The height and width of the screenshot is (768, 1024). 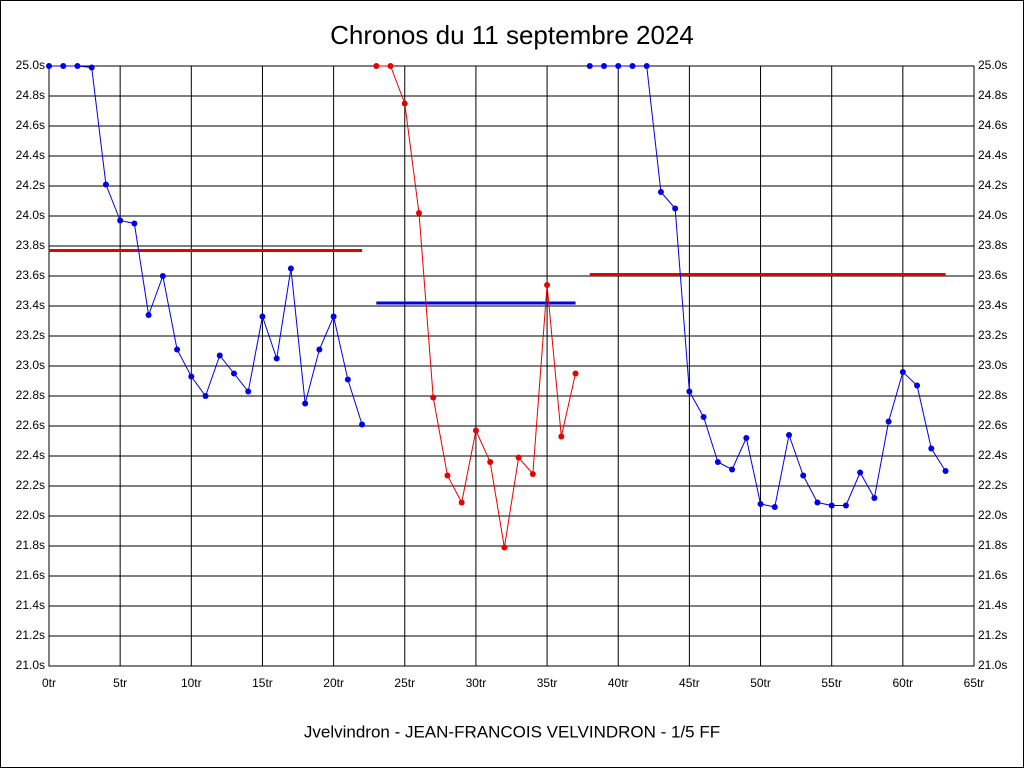 What do you see at coordinates (30, 155) in the screenshot?
I see `y-tick-label: 24.4s` at bounding box center [30, 155].